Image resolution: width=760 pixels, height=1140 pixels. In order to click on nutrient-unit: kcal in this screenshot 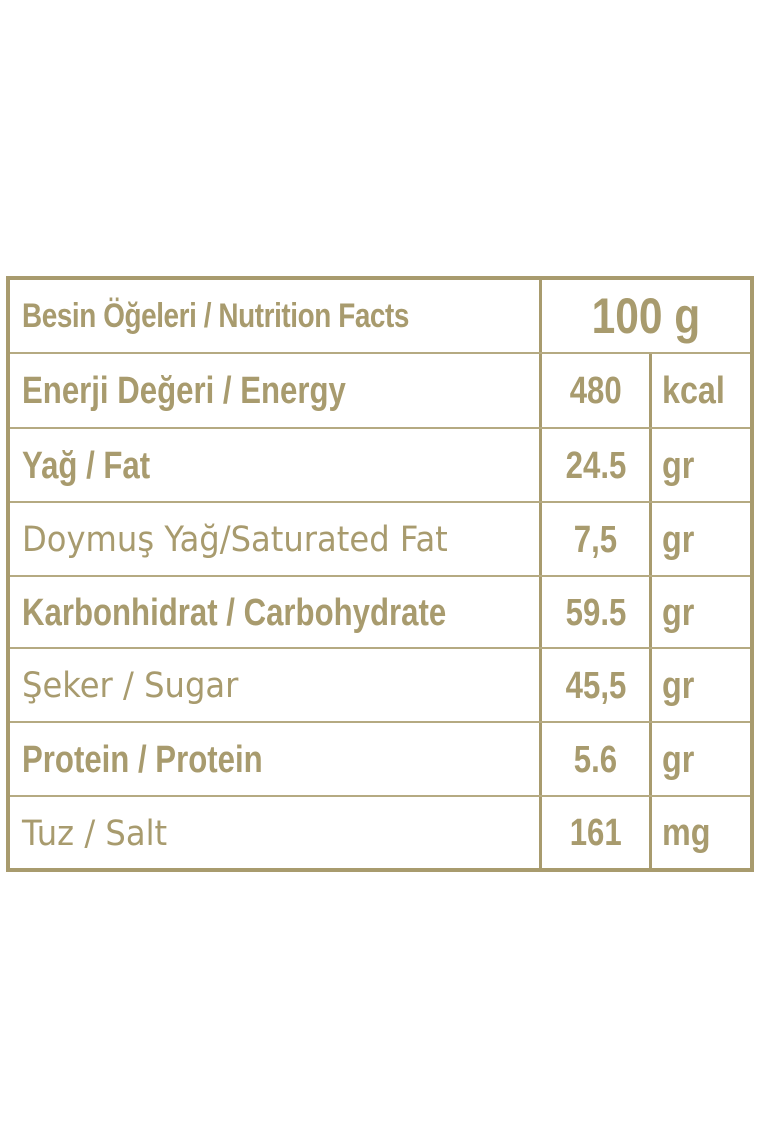, I will do `click(693, 391)`.